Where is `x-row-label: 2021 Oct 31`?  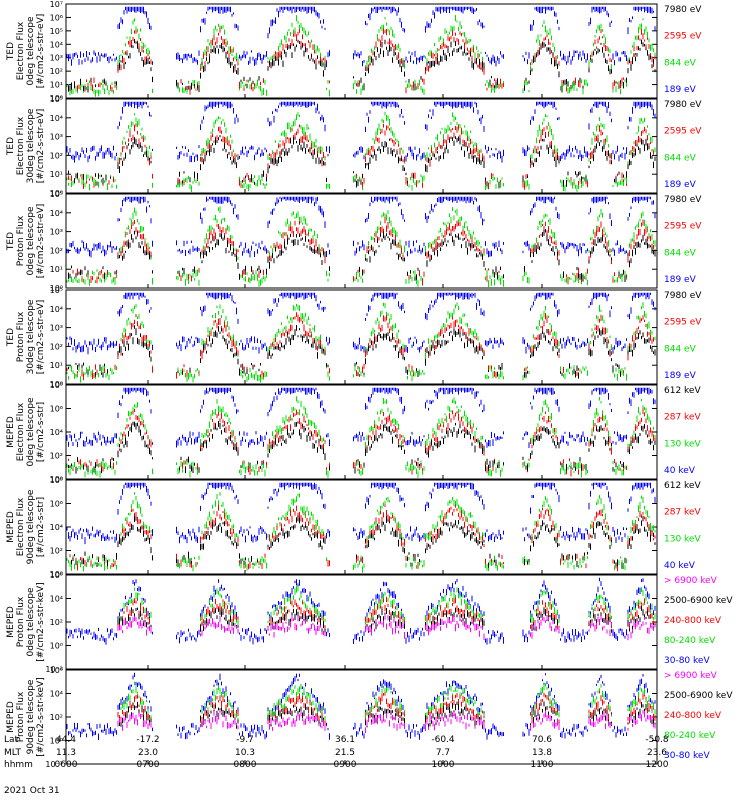 x-row-label: 2021 Oct 31 is located at coordinates (32, 791).